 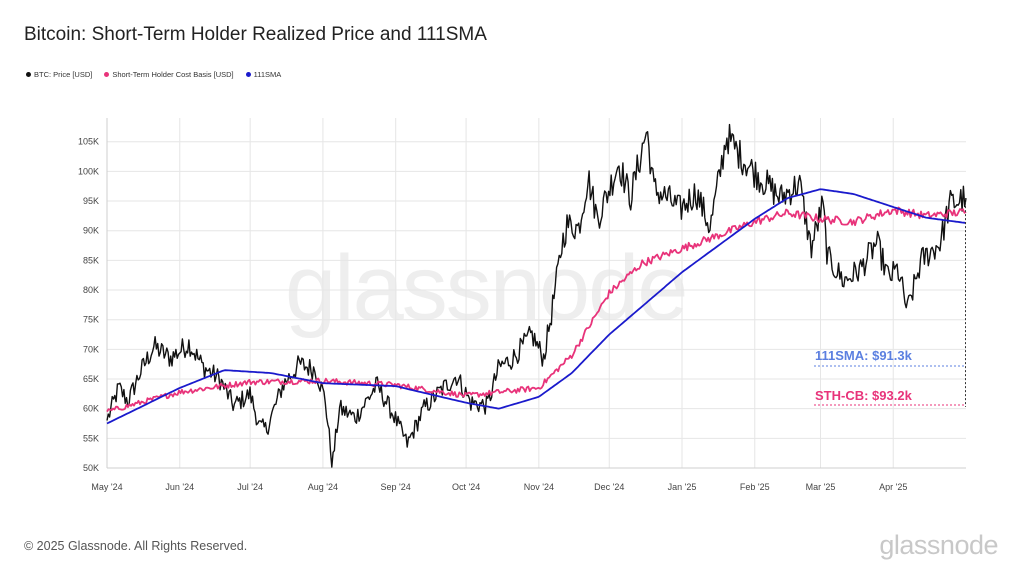 What do you see at coordinates (91, 409) in the screenshot?
I see `y-tick-label: 60K` at bounding box center [91, 409].